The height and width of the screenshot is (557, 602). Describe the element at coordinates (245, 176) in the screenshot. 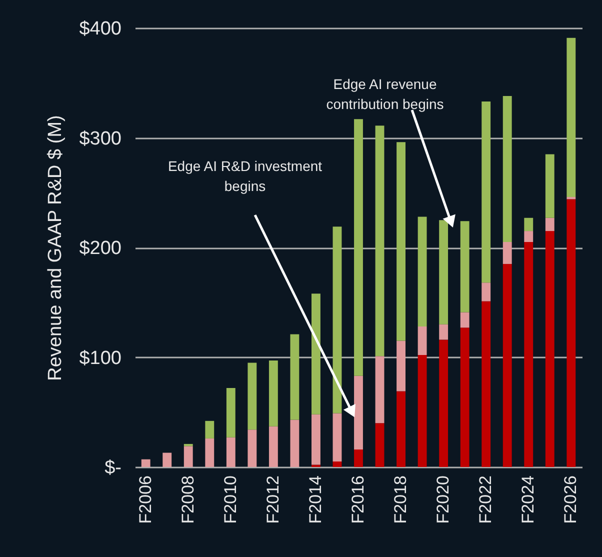

I see `annotation: Edge AI R&D investment begins` at that location.